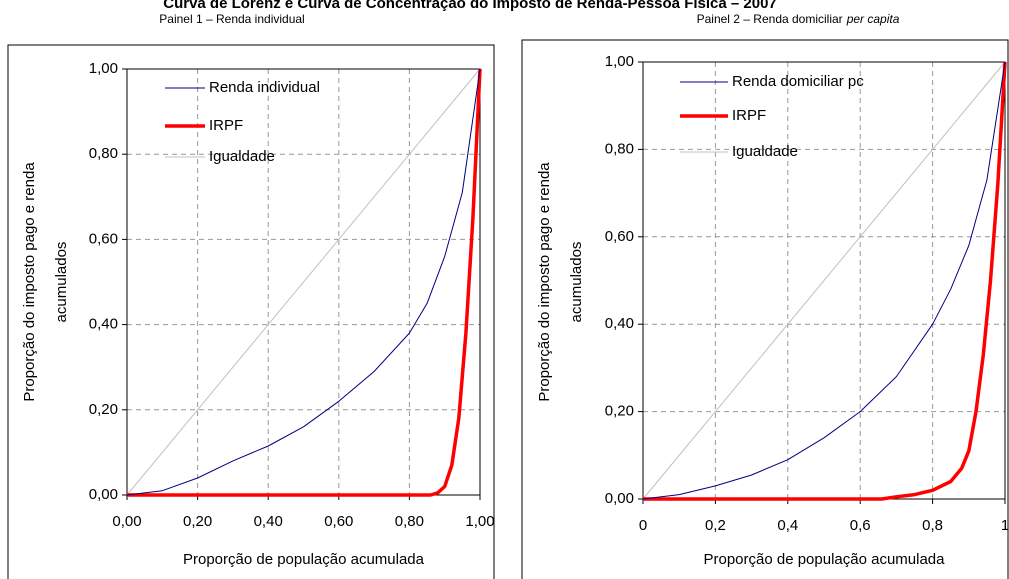  What do you see at coordinates (197, 521) in the screenshot?
I see `x-tick-label: 0,20` at bounding box center [197, 521].